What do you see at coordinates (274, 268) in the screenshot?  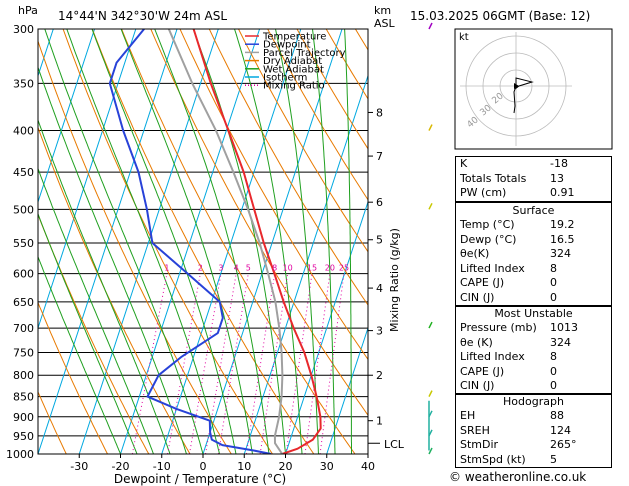 I see `mixing-ratio-label: 8` at bounding box center [274, 268].